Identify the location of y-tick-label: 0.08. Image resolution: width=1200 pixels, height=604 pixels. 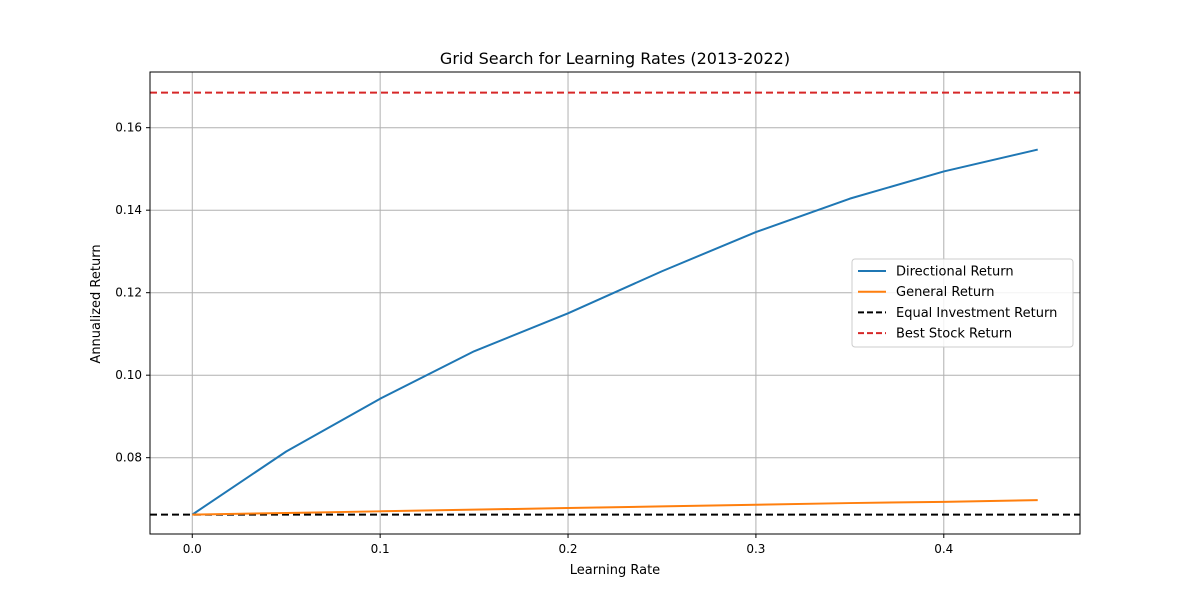
(128, 458).